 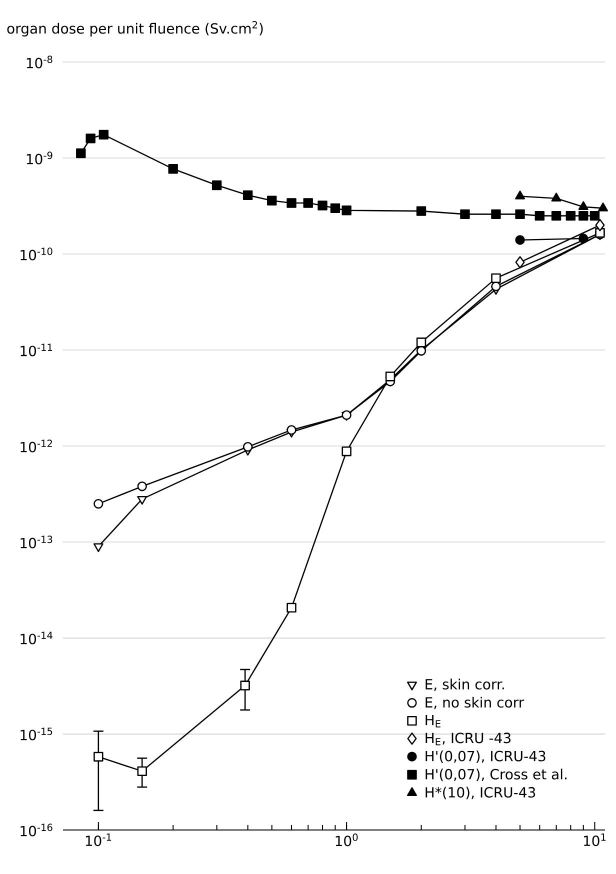 I want to click on y-tick-label: 10$^{-9}$, so click(x=39, y=158).